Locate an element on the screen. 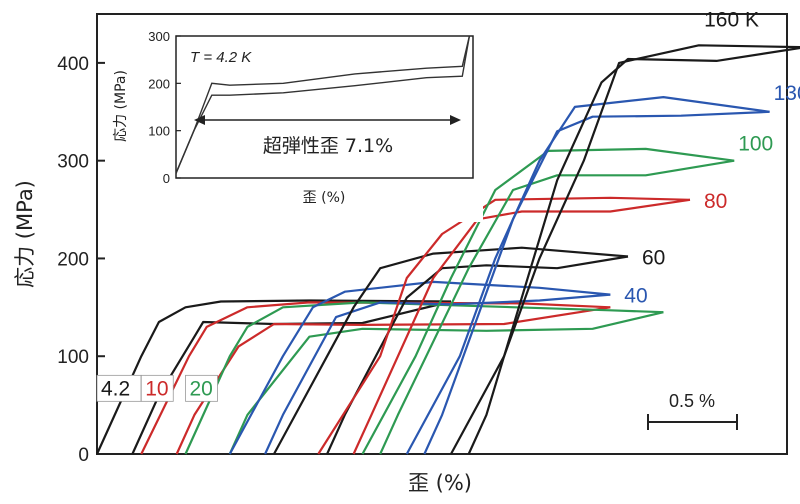  main-y-axis-title: 応力 (MPa) is located at coordinates (25, 234).